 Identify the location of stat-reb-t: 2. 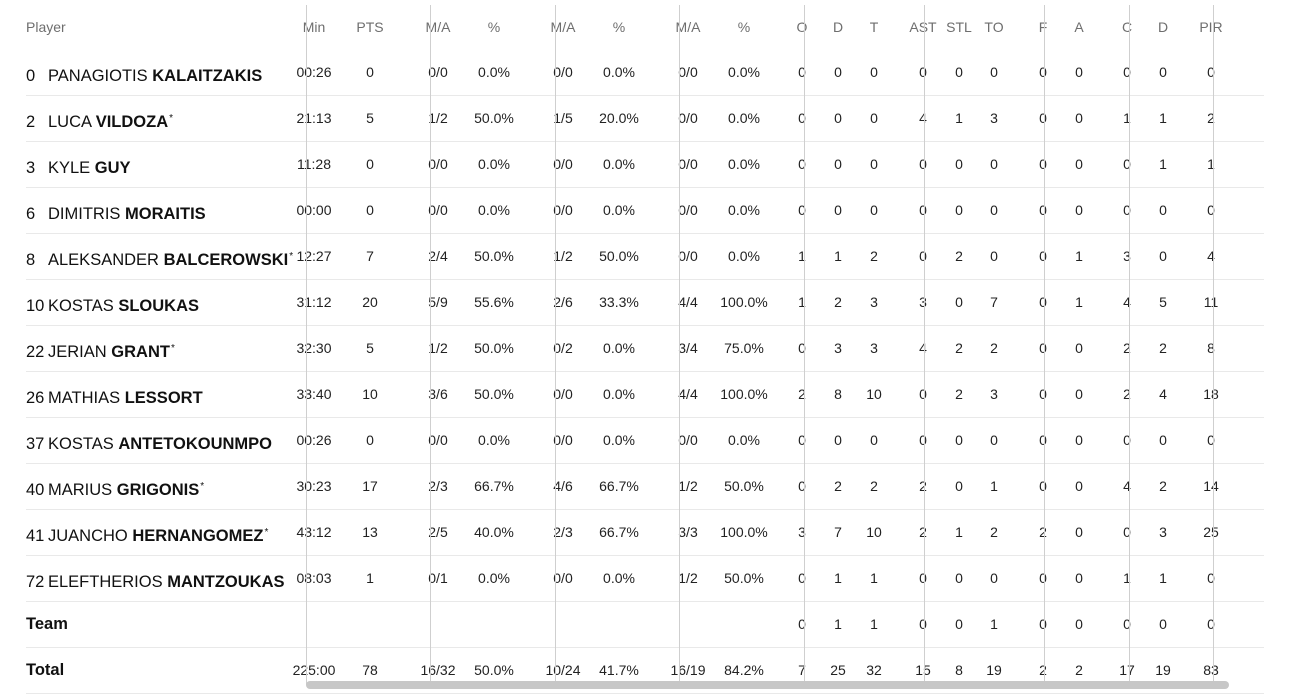
(874, 256).